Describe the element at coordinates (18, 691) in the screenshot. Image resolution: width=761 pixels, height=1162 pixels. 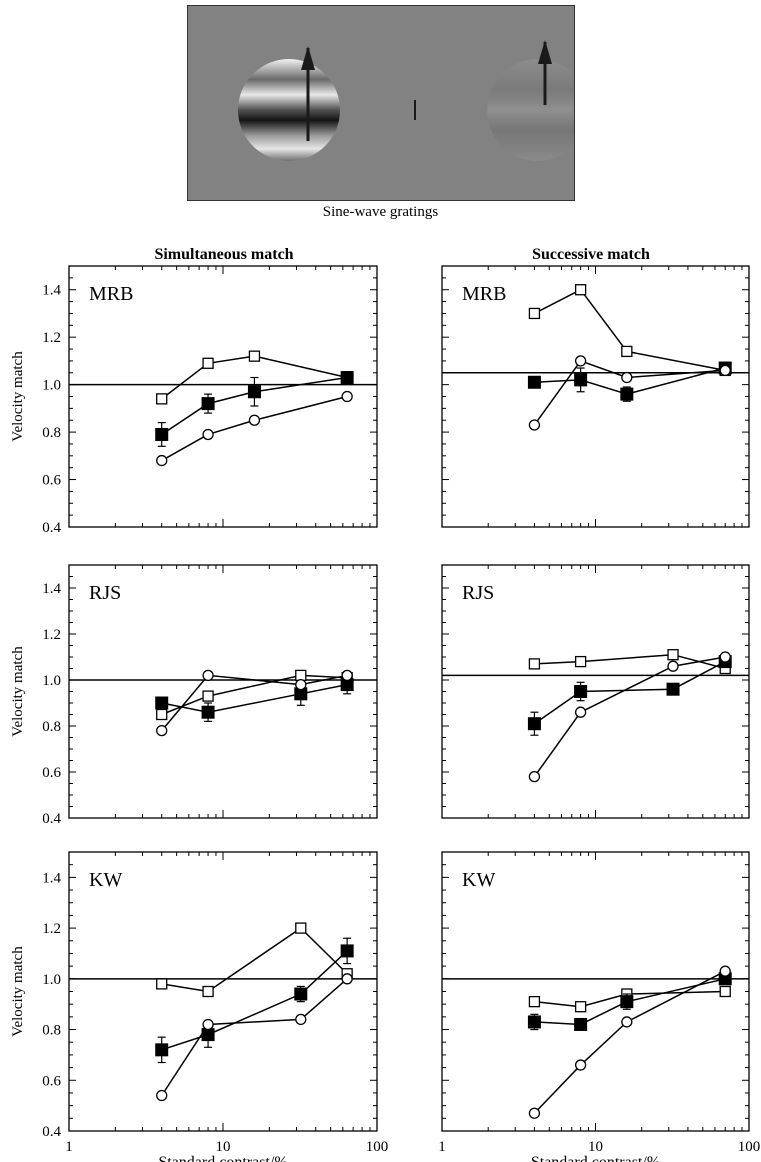
I see `y-axis-label: Velocity match` at that location.